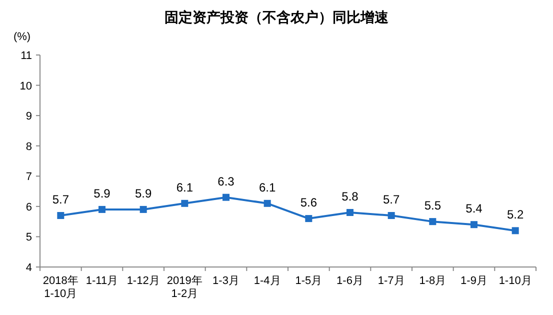 The height and width of the screenshot is (315, 553). Describe the element at coordinates (29, 116) in the screenshot. I see `y-tick-label: 9` at that location.